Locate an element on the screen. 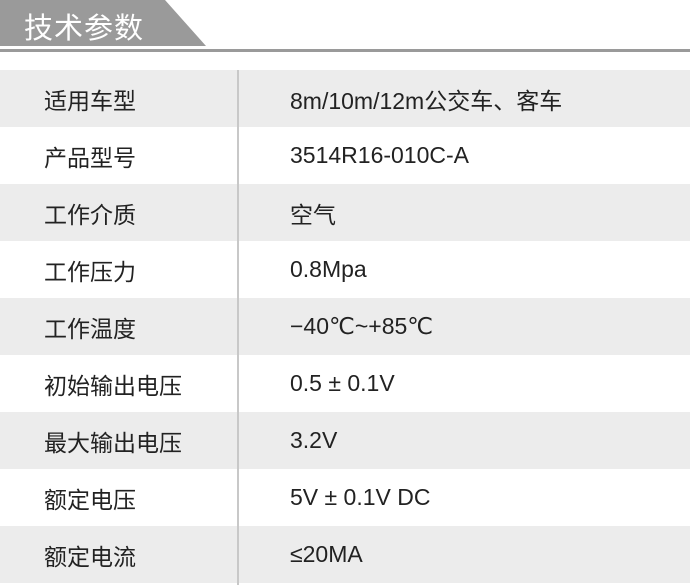 The width and height of the screenshot is (690, 585). spec-value: 3.2V is located at coordinates (314, 440).